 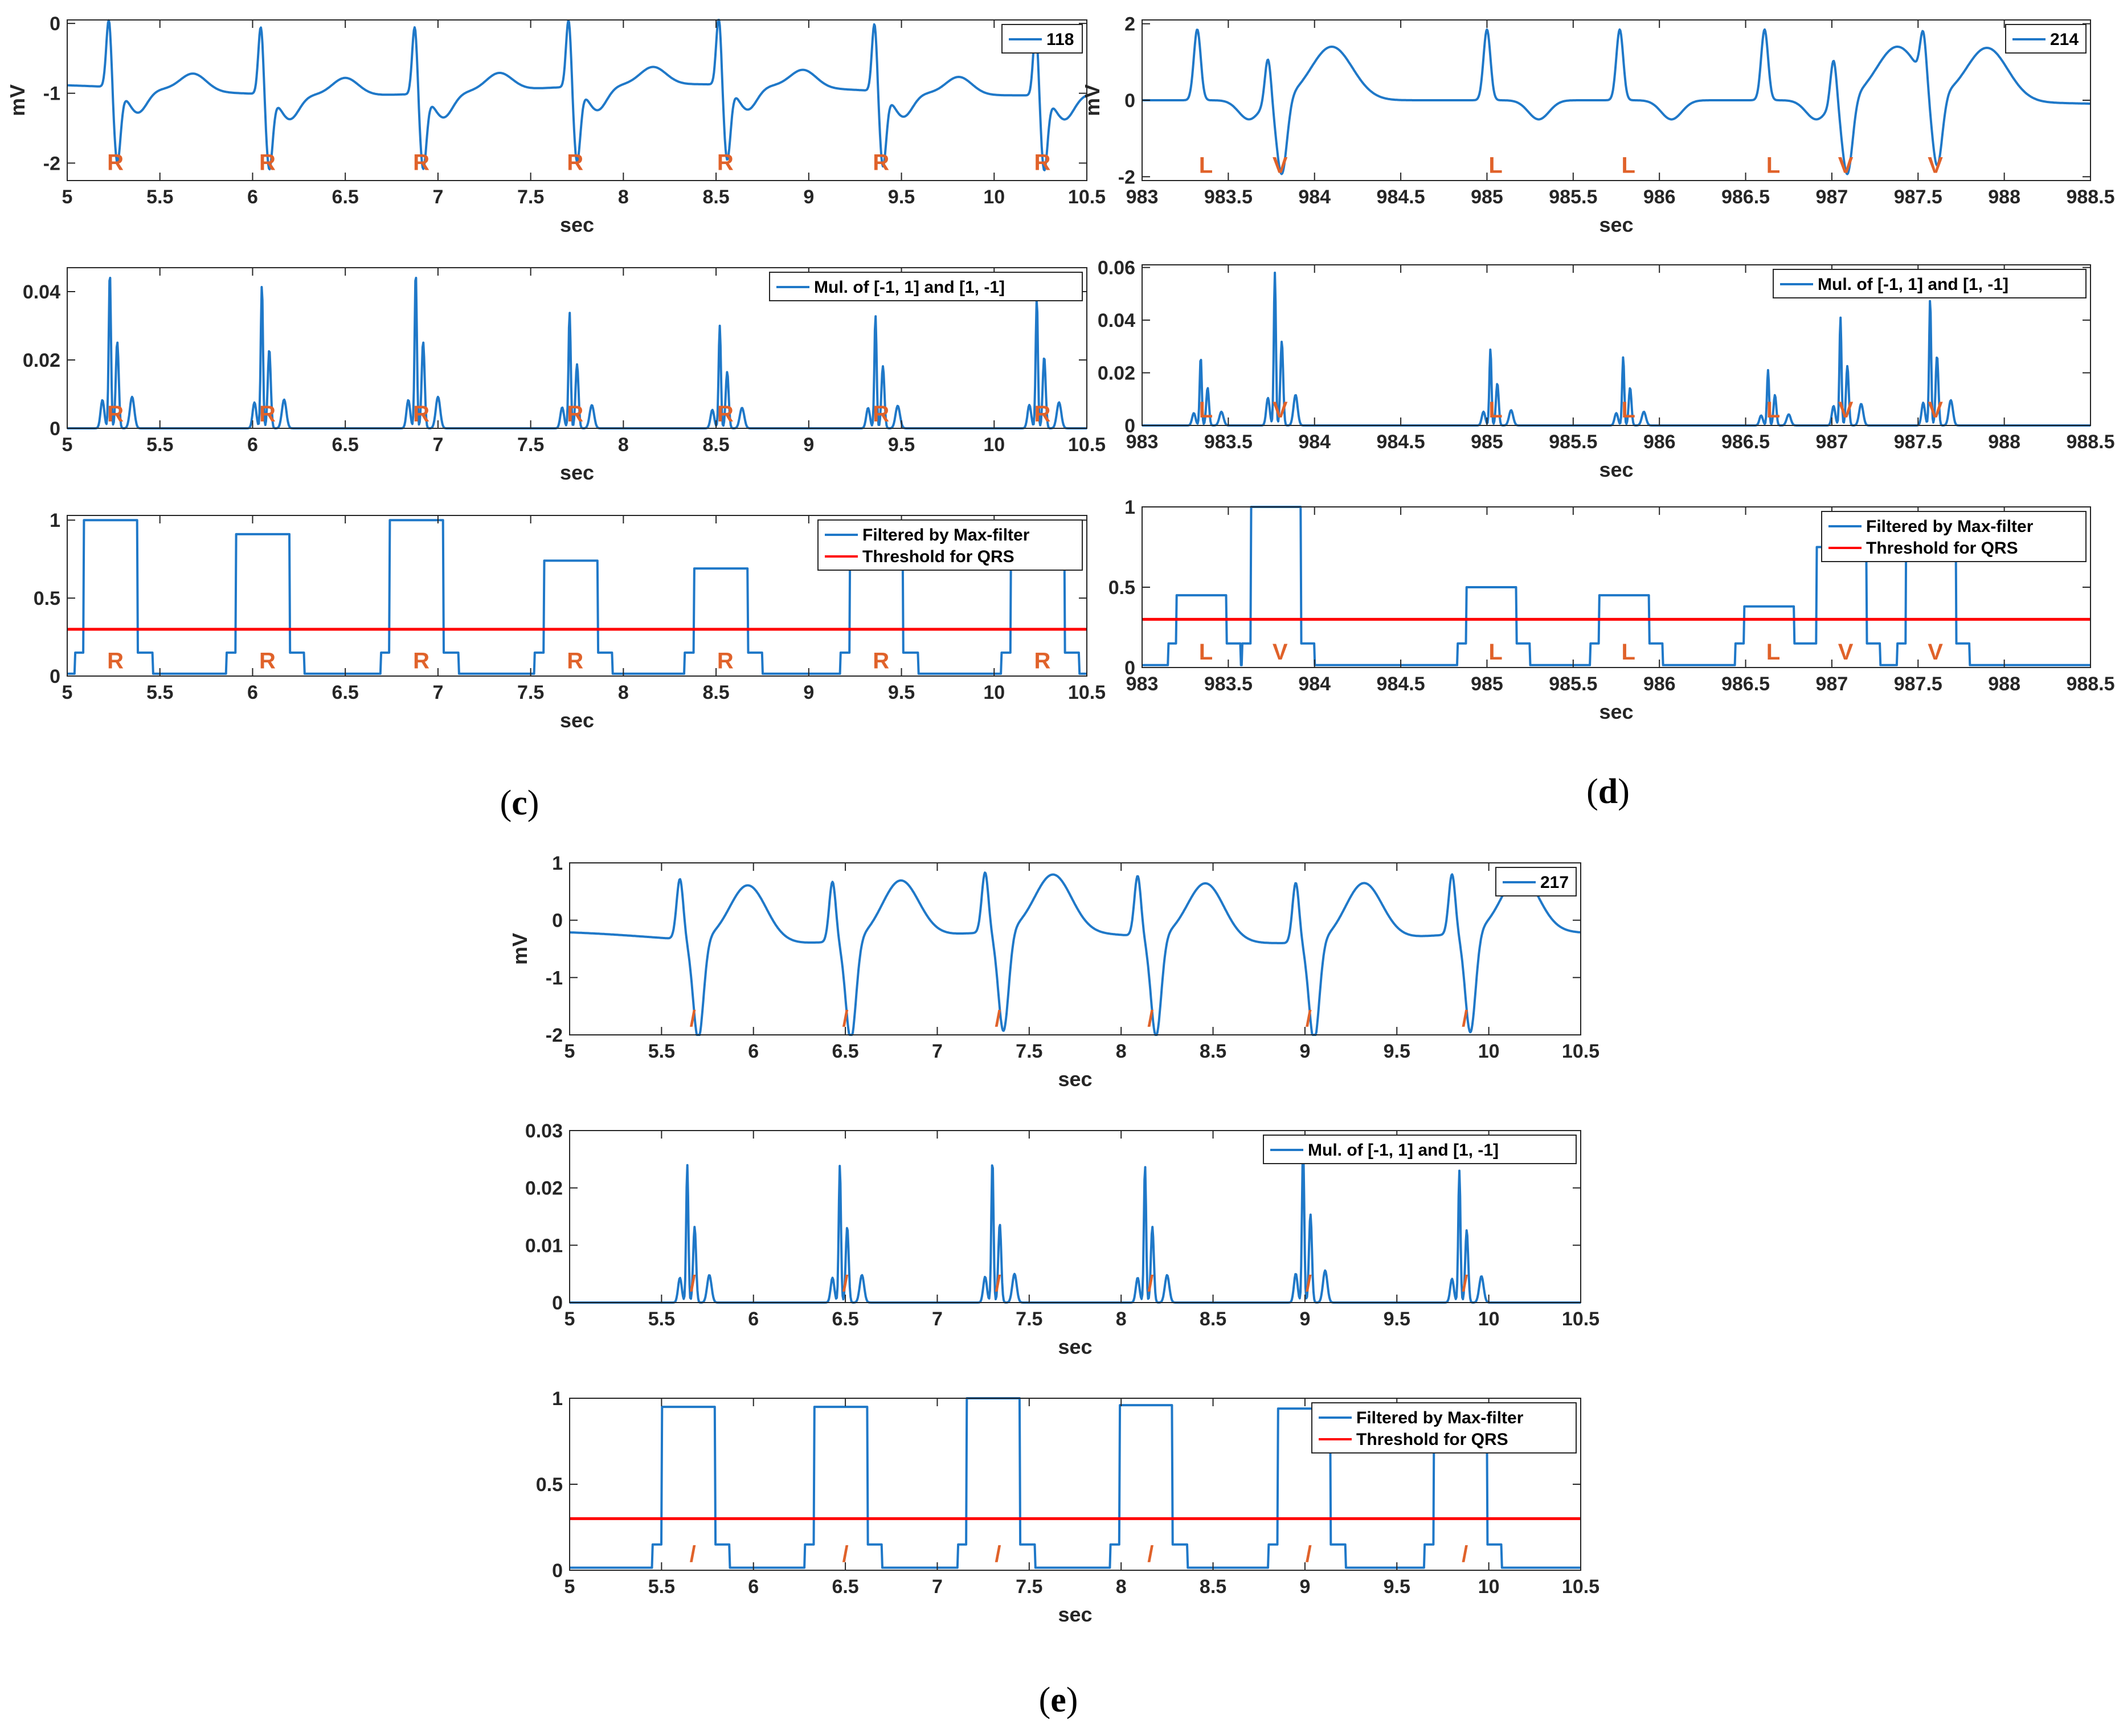 What do you see at coordinates (1075, 948) in the screenshot?
I see `axes-frame` at bounding box center [1075, 948].